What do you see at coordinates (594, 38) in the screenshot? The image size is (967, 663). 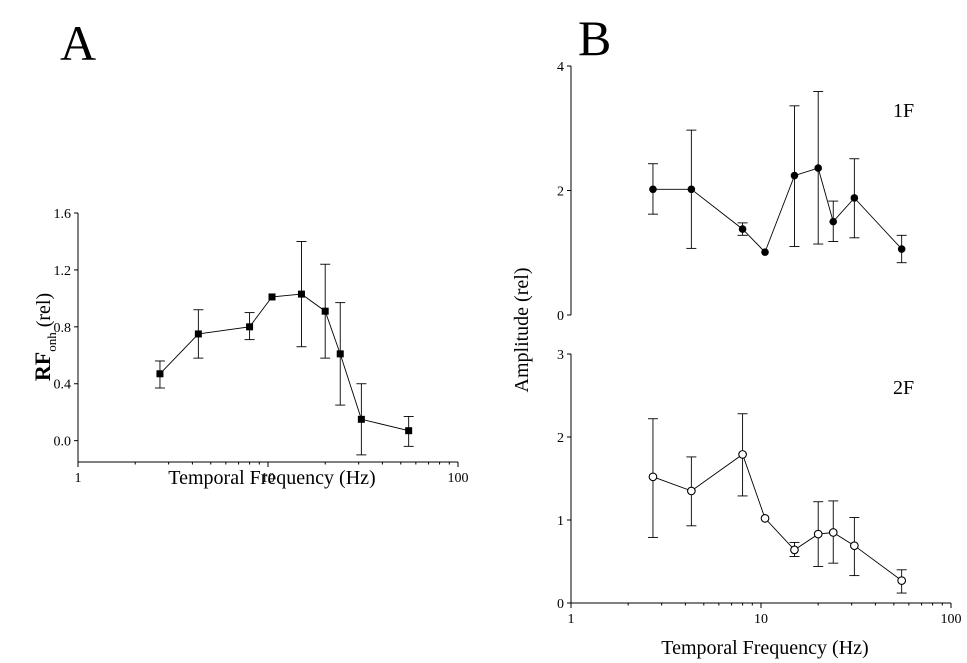 I see `panel-b-label: B` at bounding box center [594, 38].